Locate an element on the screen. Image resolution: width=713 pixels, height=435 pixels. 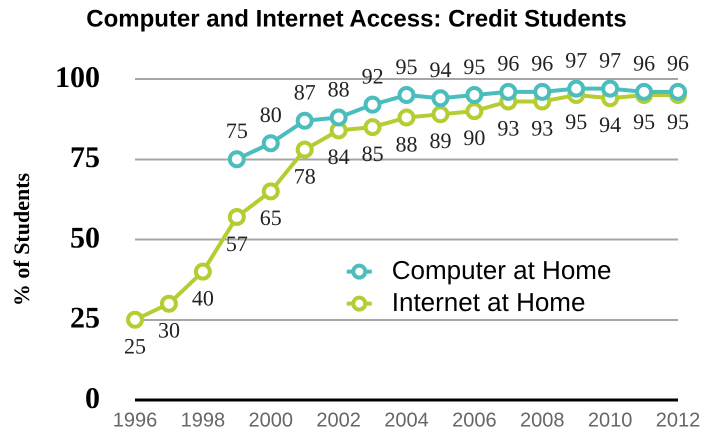
data-label: 80 is located at coordinates (271, 114).